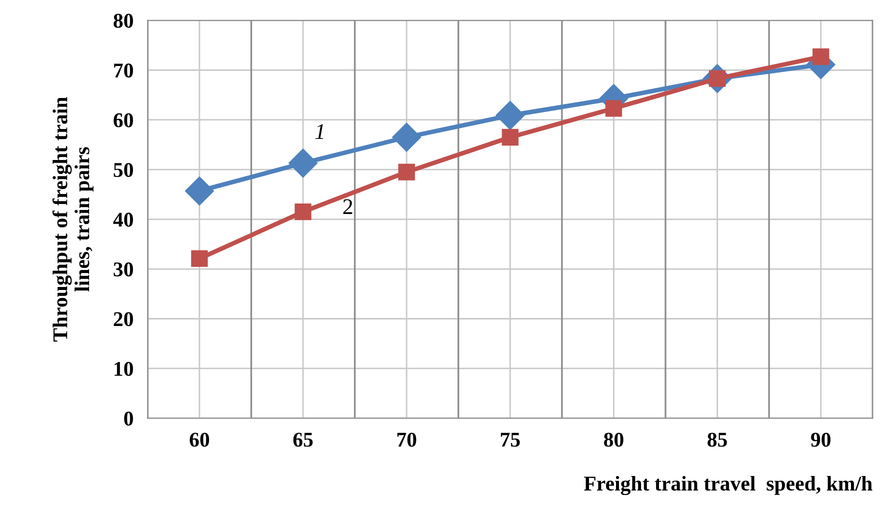 The image size is (895, 510). I want to click on x-tick-label: 80, so click(614, 439).